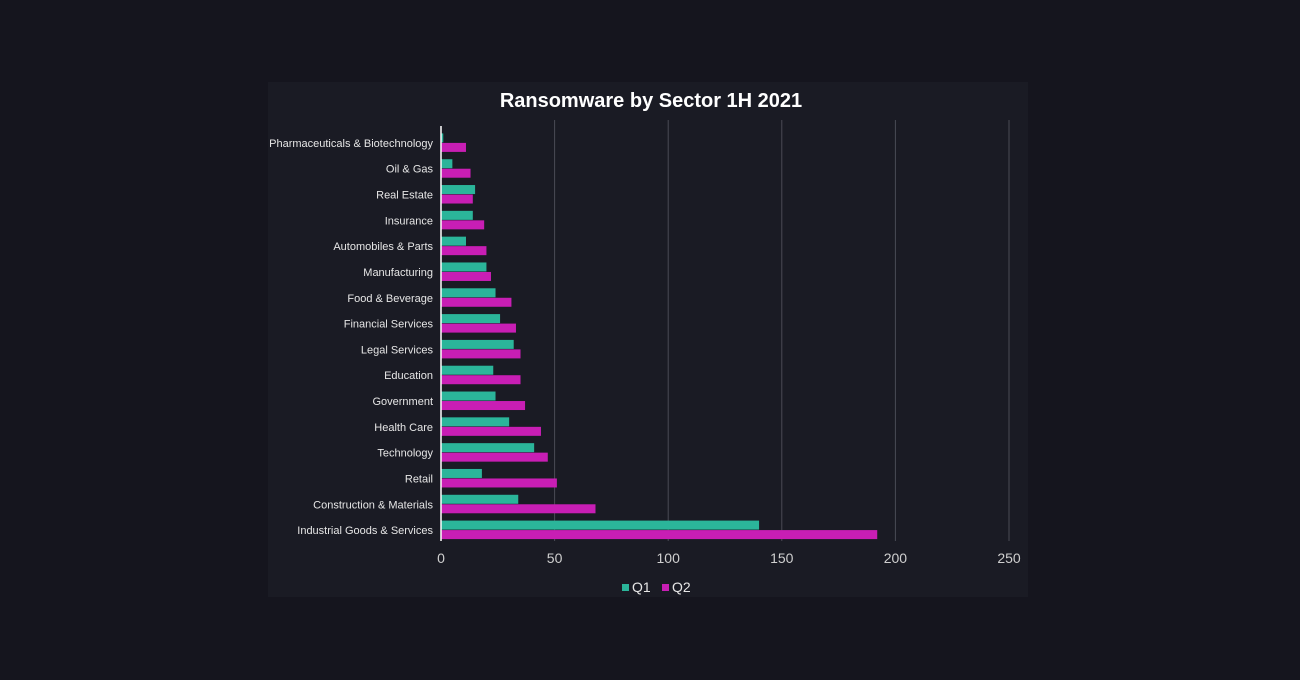 The width and height of the screenshot is (1300, 680). I want to click on category-label: Oil & Gas, so click(410, 170).